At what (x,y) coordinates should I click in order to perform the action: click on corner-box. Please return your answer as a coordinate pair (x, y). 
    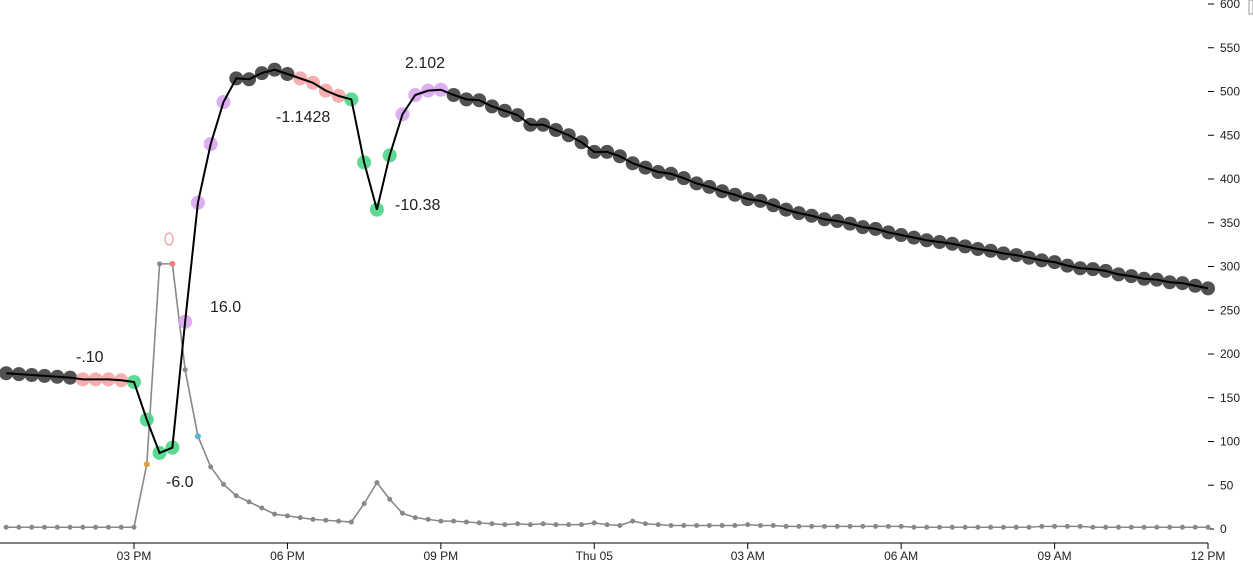
    Looking at the image, I should click on (1250, 7).